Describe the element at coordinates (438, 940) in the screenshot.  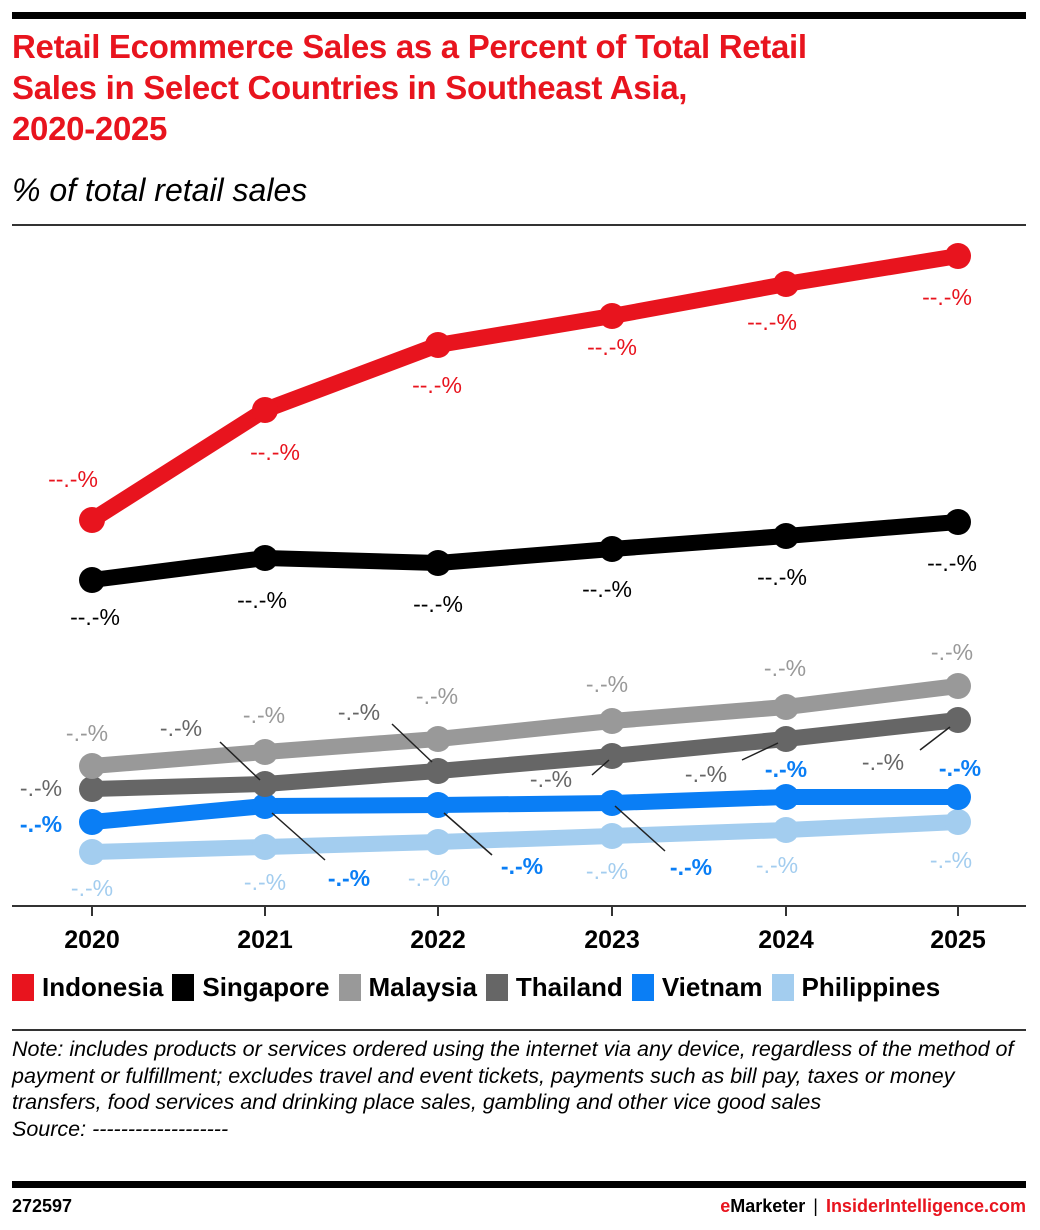
I see `x-tick-label: 2022` at that location.